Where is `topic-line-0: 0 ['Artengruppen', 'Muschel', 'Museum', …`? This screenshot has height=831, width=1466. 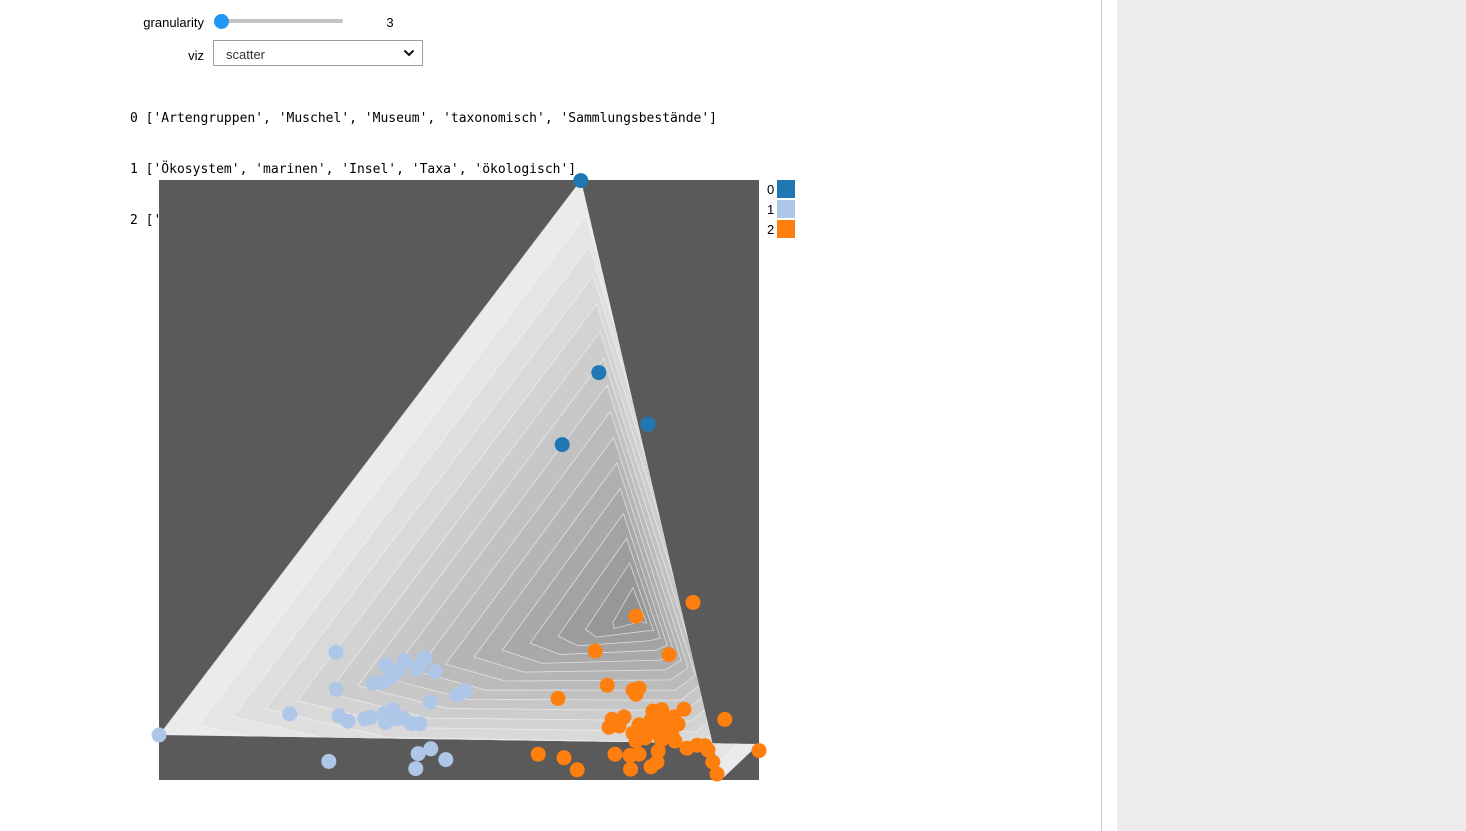
topic-line-0: 0 ['Artengruppen', 'Muschel', 'Museum', … is located at coordinates (423, 118).